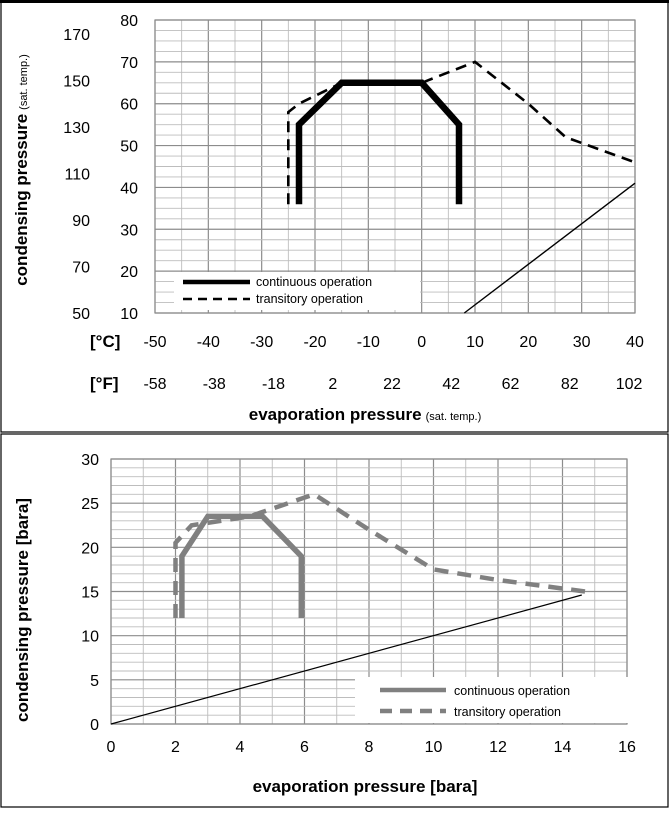 This screenshot has height=814, width=669. Describe the element at coordinates (104, 383) in the screenshot. I see `x-unit-fahrenheit: [°F]` at that location.